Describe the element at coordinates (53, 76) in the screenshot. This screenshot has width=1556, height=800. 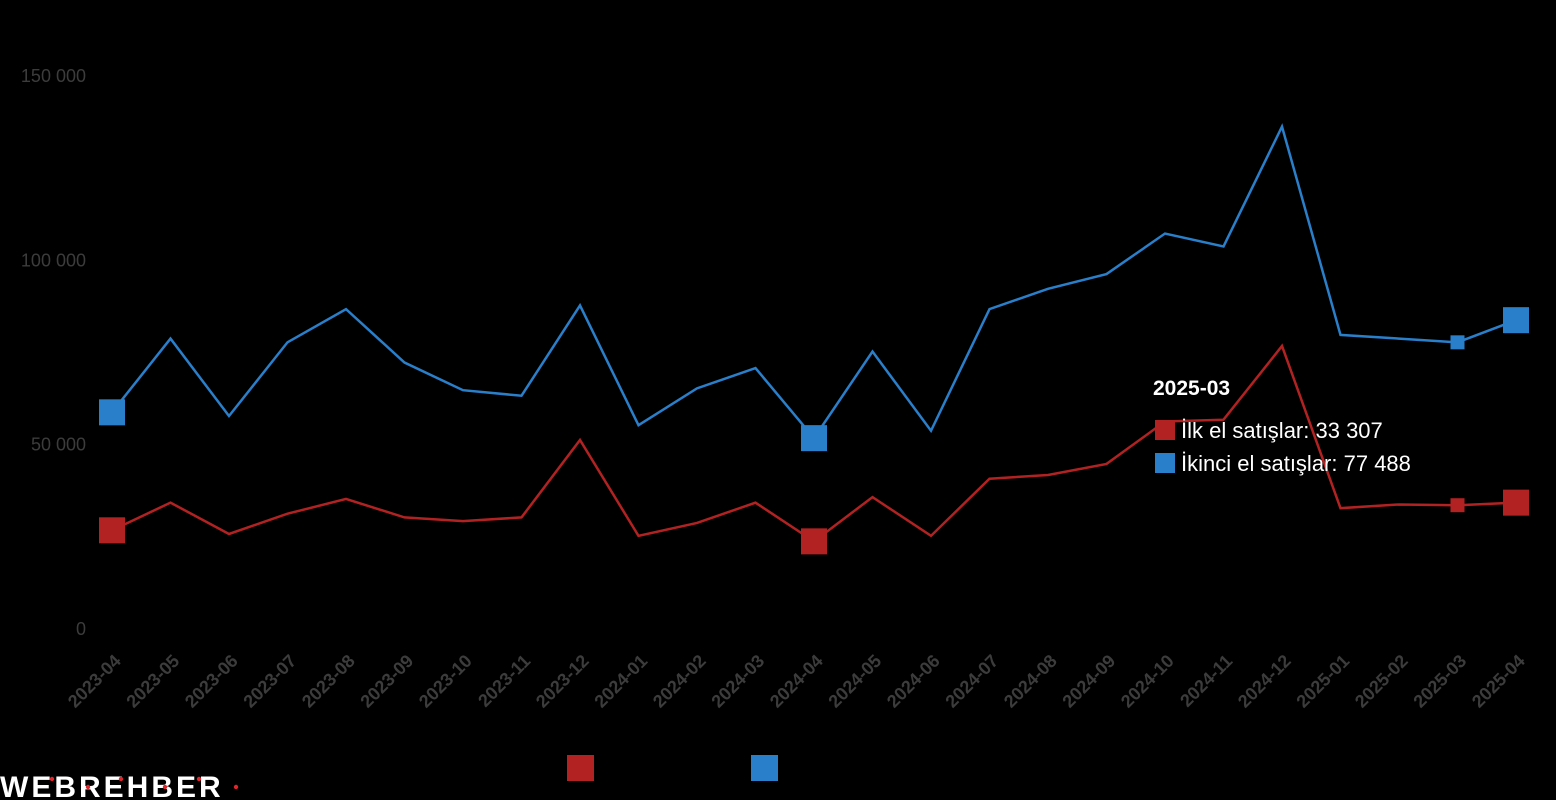
I see `y-tick-label: 150 000` at that location.